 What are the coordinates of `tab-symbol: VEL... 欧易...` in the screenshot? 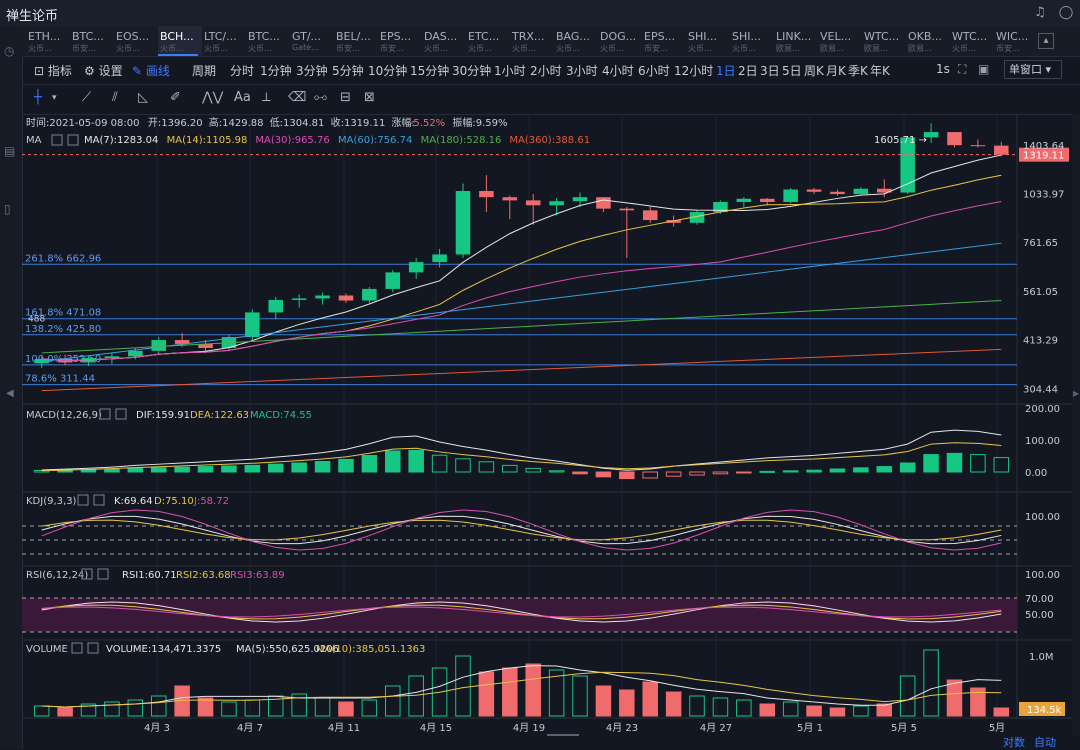 It's located at (840, 41).